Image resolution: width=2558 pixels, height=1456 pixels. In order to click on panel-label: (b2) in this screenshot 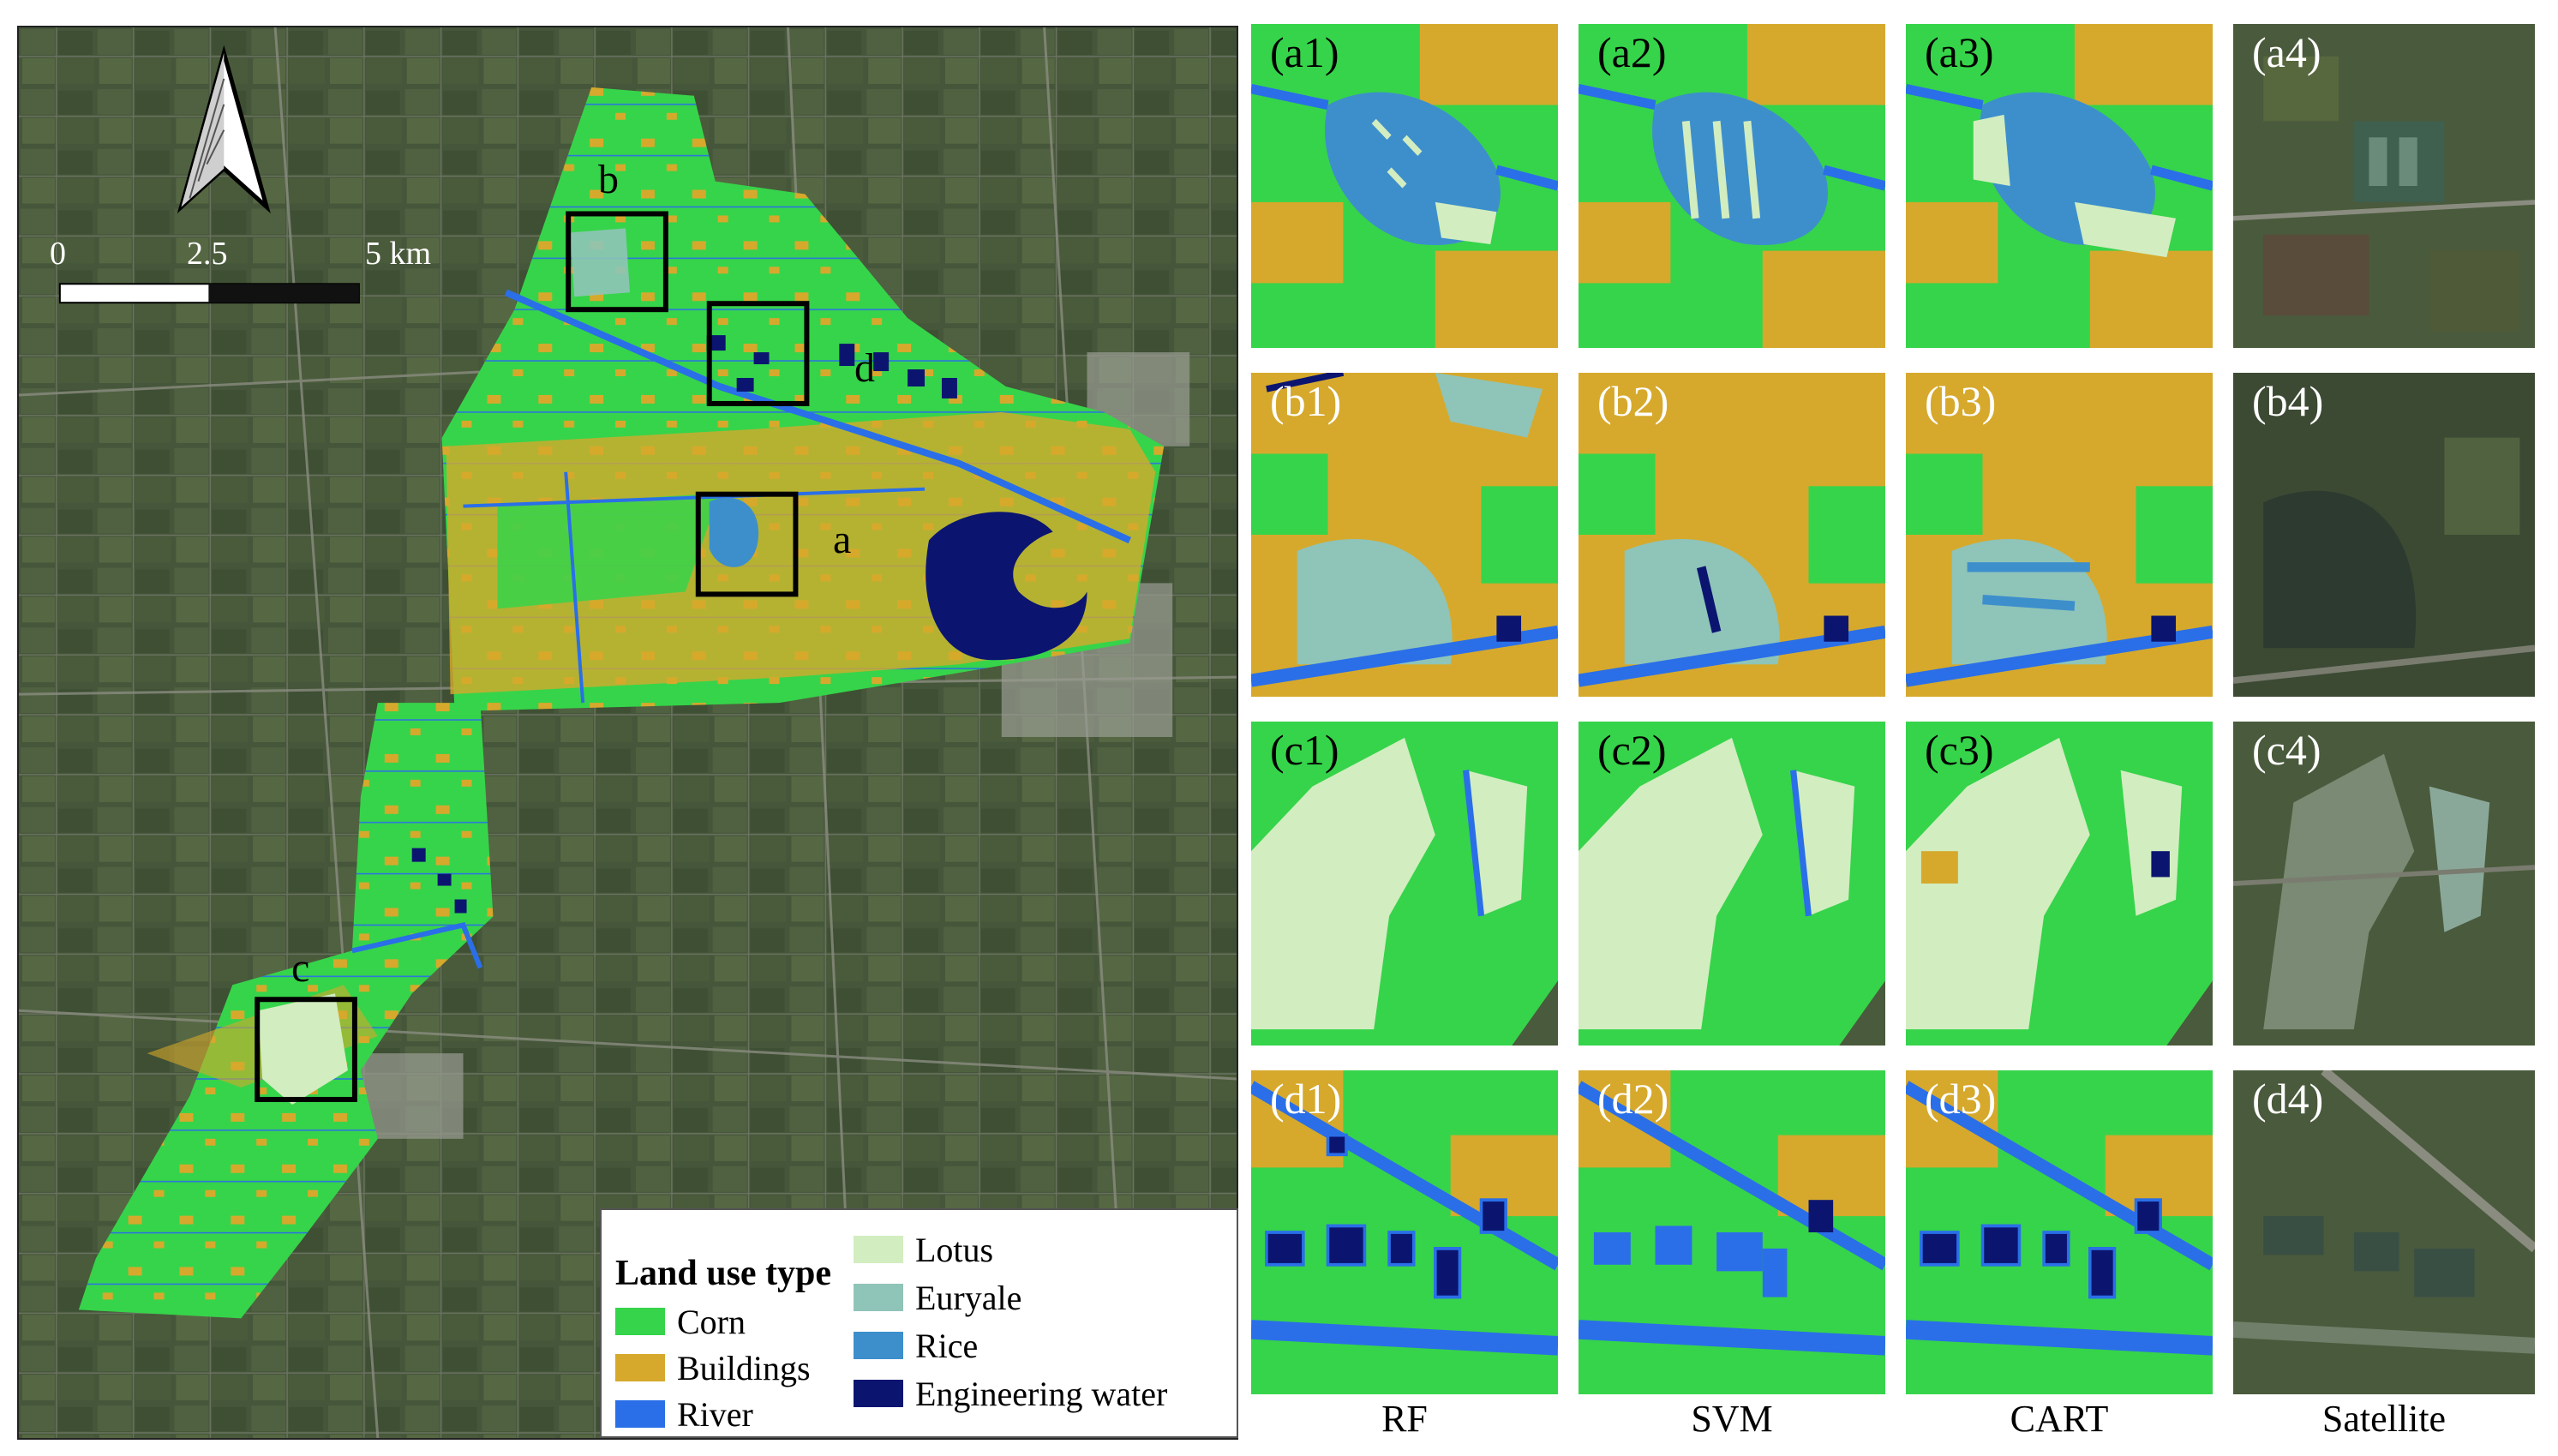, I will do `click(1633, 401)`.